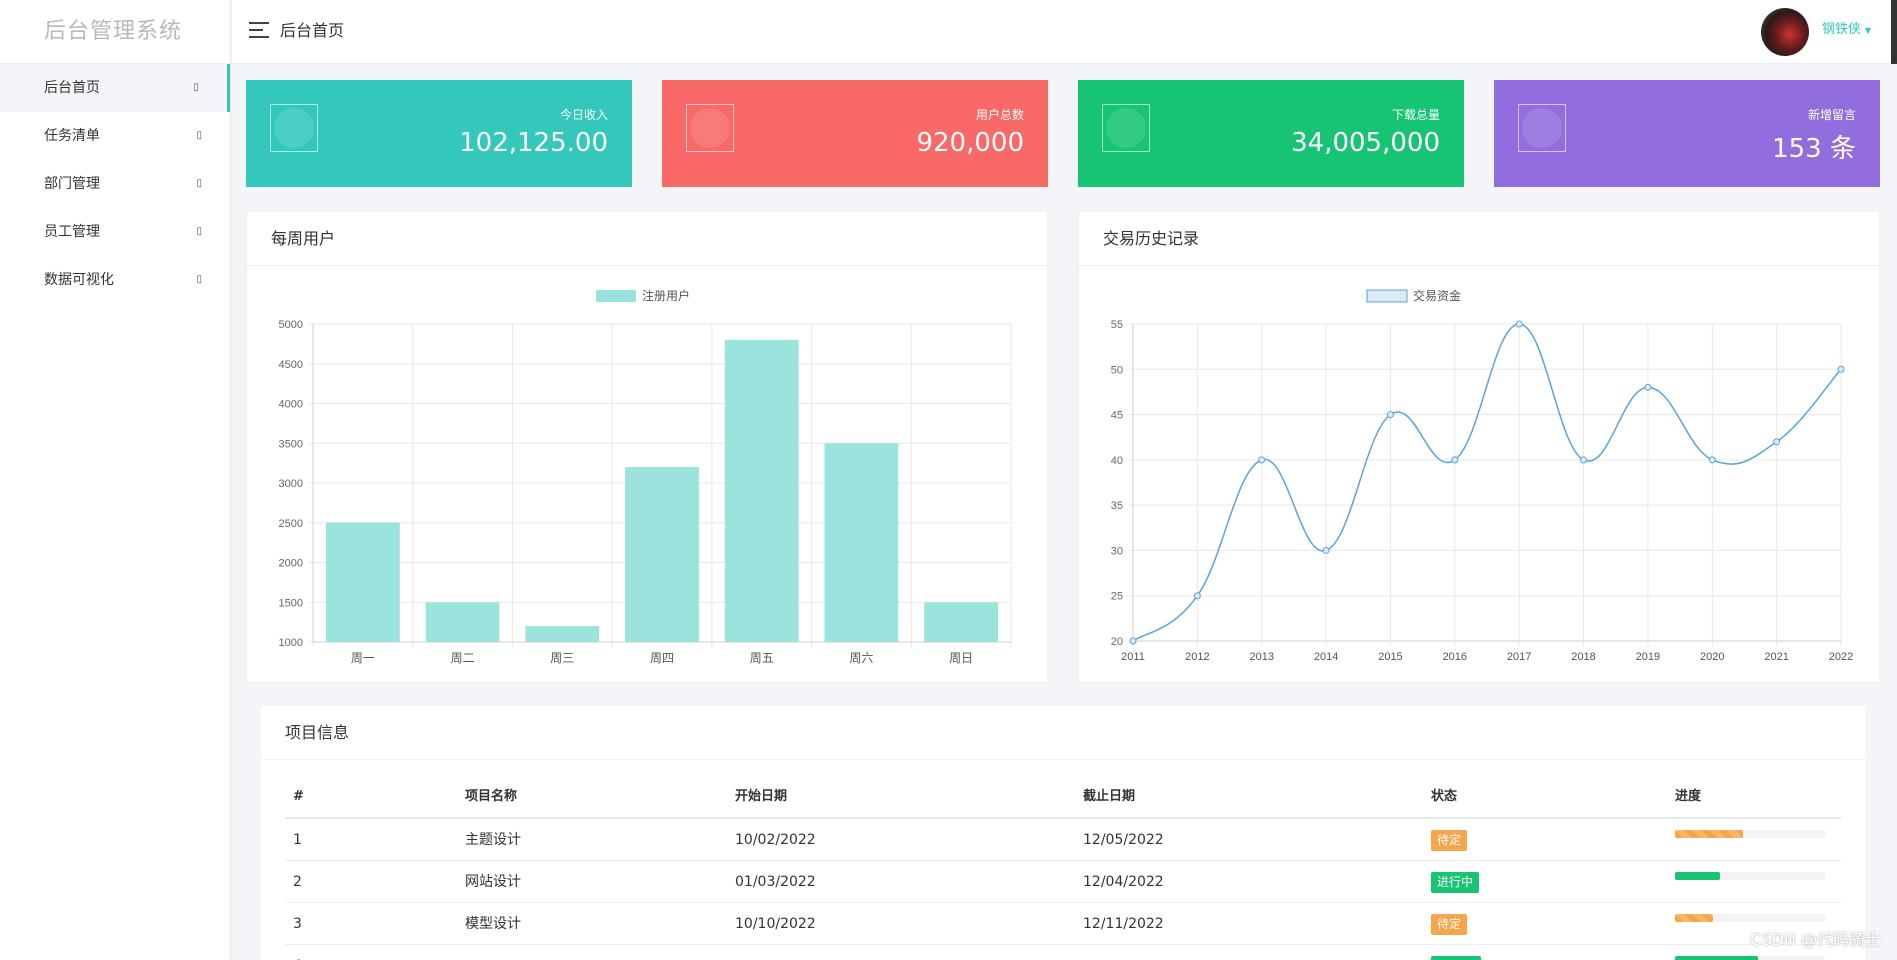  I want to click on table-cell: 12/04/2022, so click(1123, 882).